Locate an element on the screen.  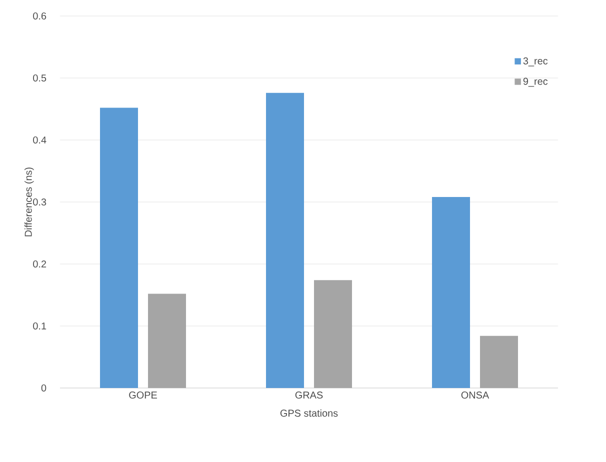
legend-label: 9_rec is located at coordinates (535, 82).